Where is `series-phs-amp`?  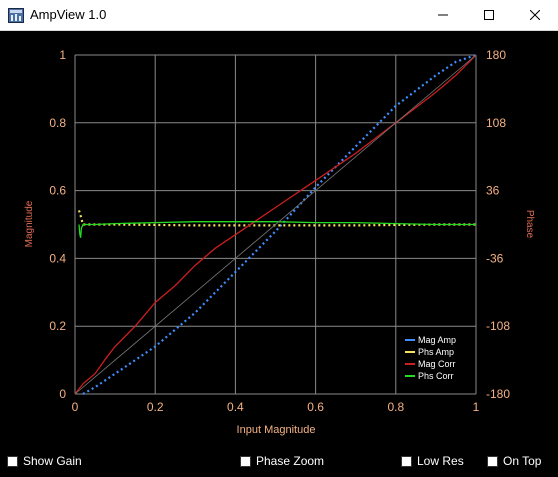 series-phs-amp is located at coordinates (276, 218).